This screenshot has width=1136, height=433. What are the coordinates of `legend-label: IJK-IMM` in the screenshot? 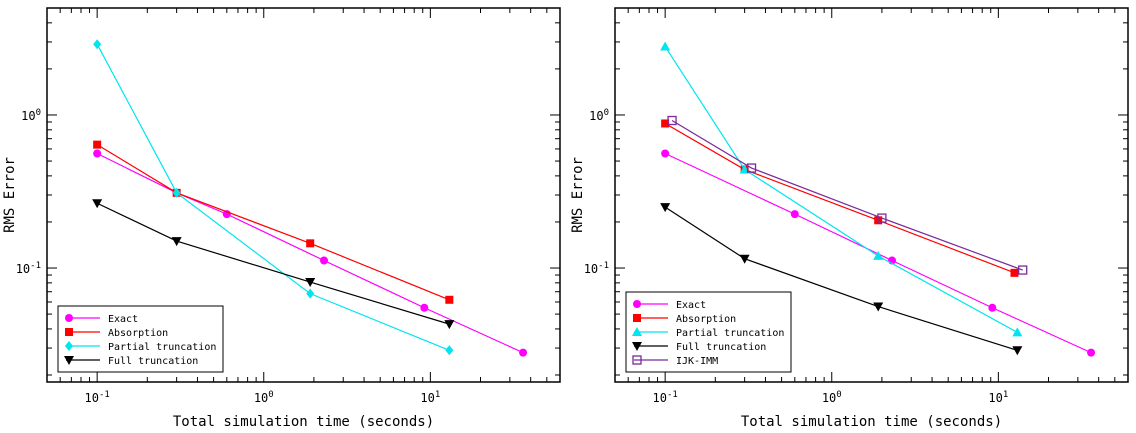 It's located at (697, 361).